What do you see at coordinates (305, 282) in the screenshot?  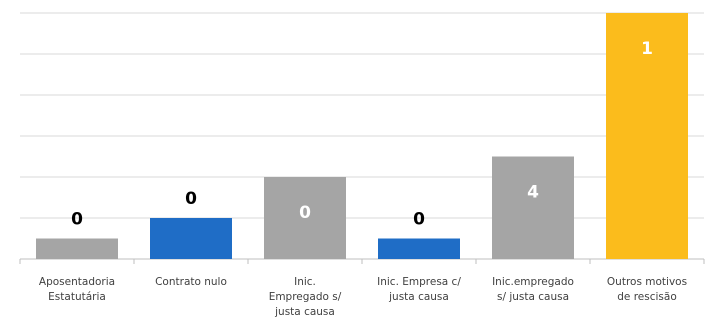 I see `x-tick-label-line: Inic.` at bounding box center [305, 282].